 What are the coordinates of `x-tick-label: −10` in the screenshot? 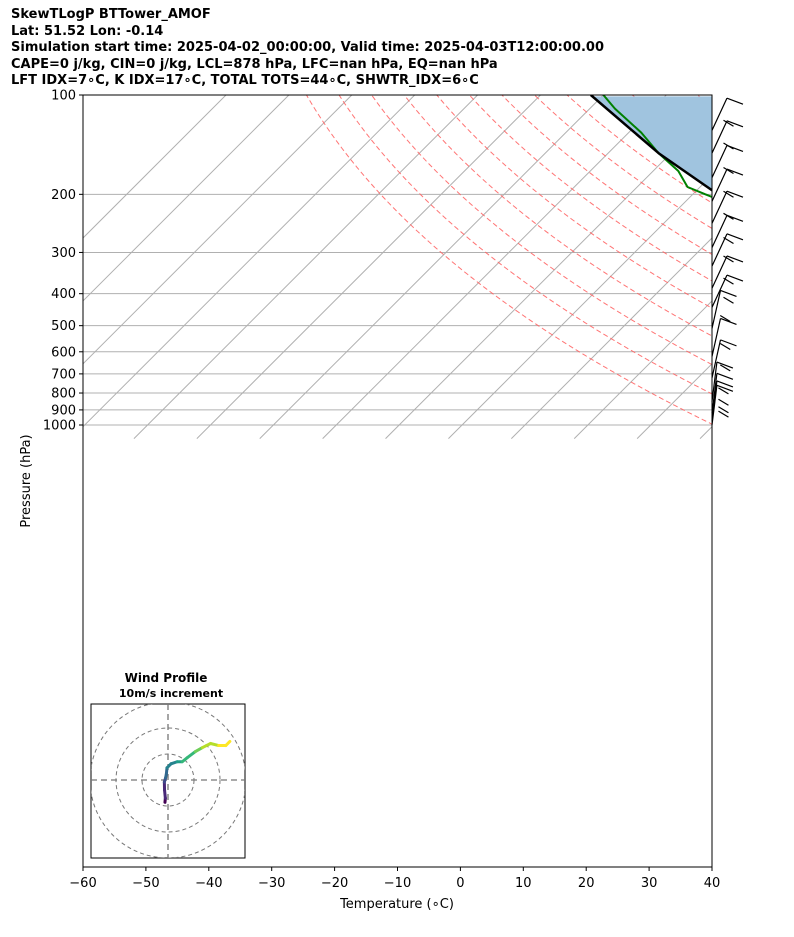 It's located at (397, 883).